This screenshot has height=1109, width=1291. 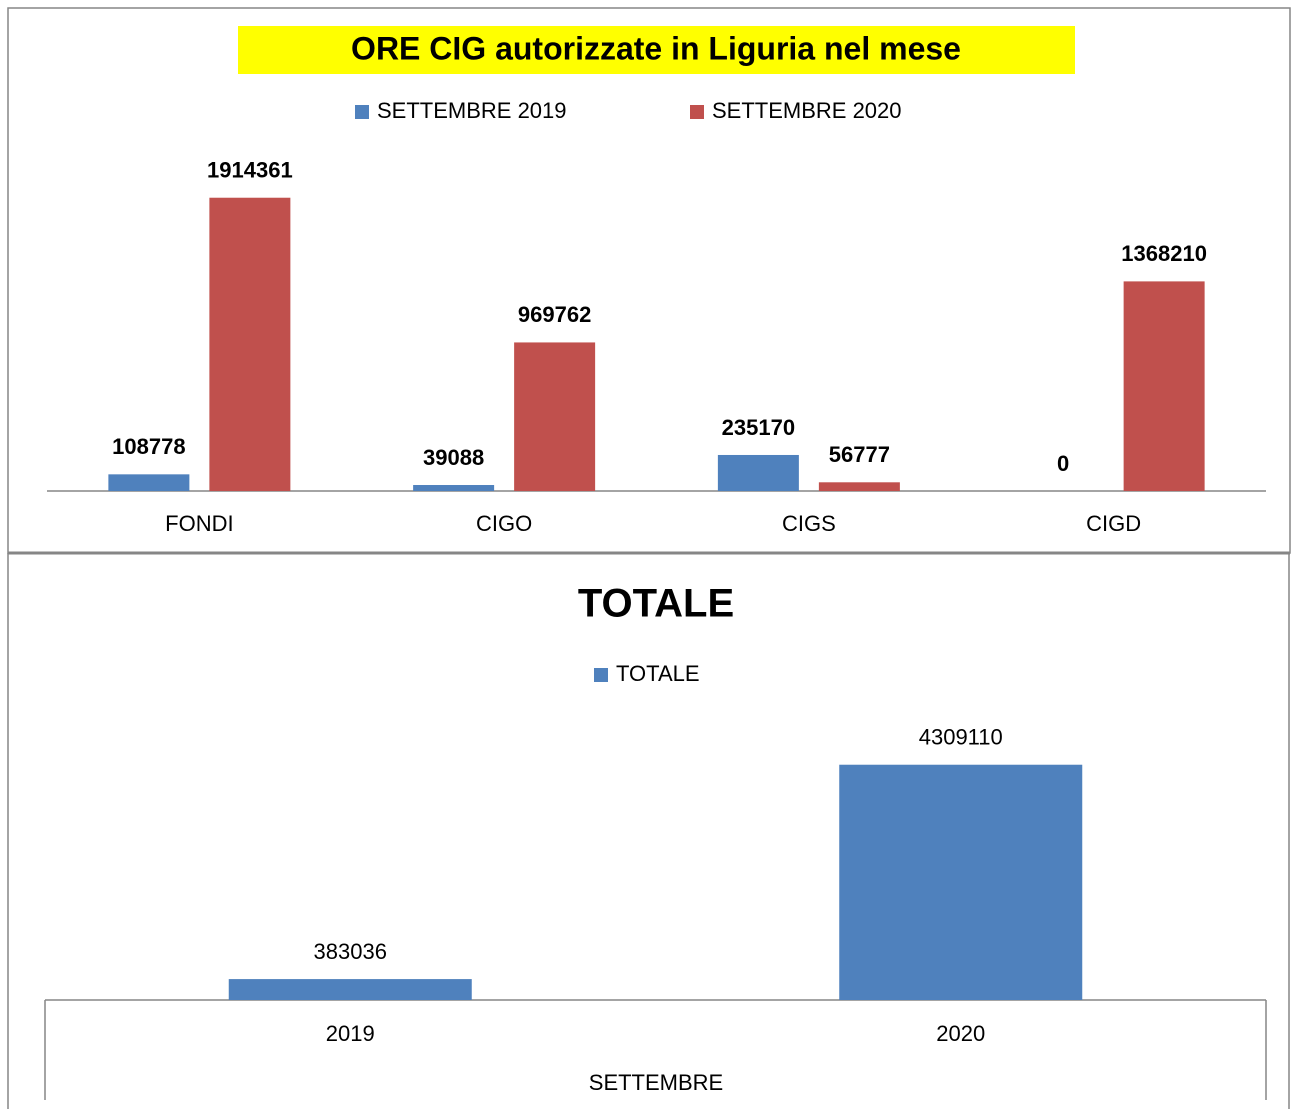 What do you see at coordinates (758, 427) in the screenshot?
I see `data-label: 235170` at bounding box center [758, 427].